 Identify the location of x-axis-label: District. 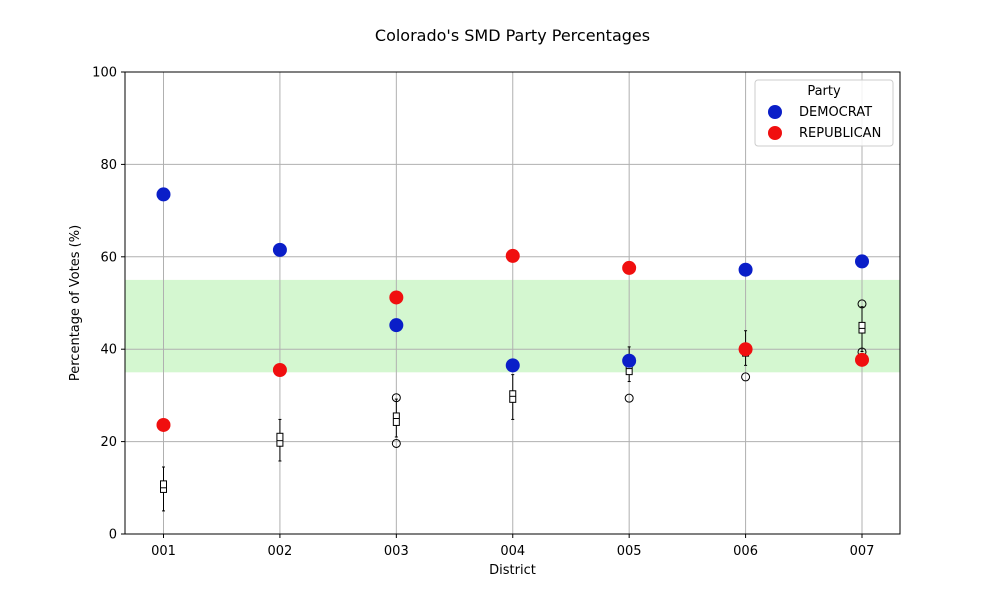
(512, 570).